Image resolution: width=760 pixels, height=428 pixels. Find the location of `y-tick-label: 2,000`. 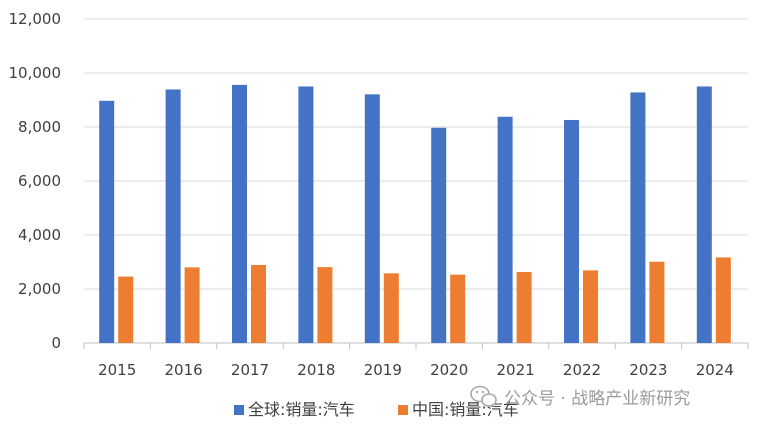

y-tick-label: 2,000 is located at coordinates (39, 289).